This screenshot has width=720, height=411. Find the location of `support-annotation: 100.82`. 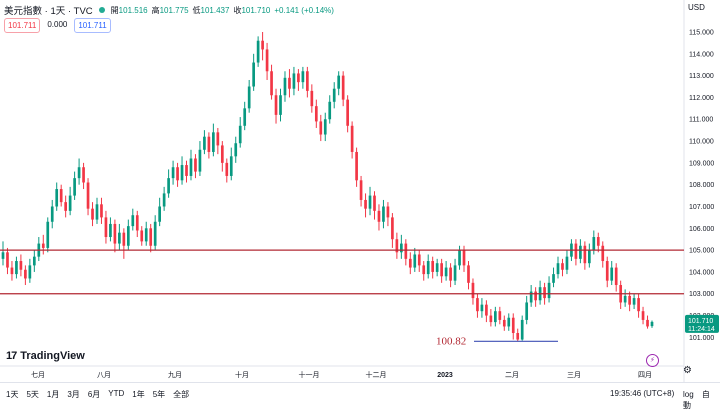

support-annotation: 100.82 is located at coordinates (451, 341).